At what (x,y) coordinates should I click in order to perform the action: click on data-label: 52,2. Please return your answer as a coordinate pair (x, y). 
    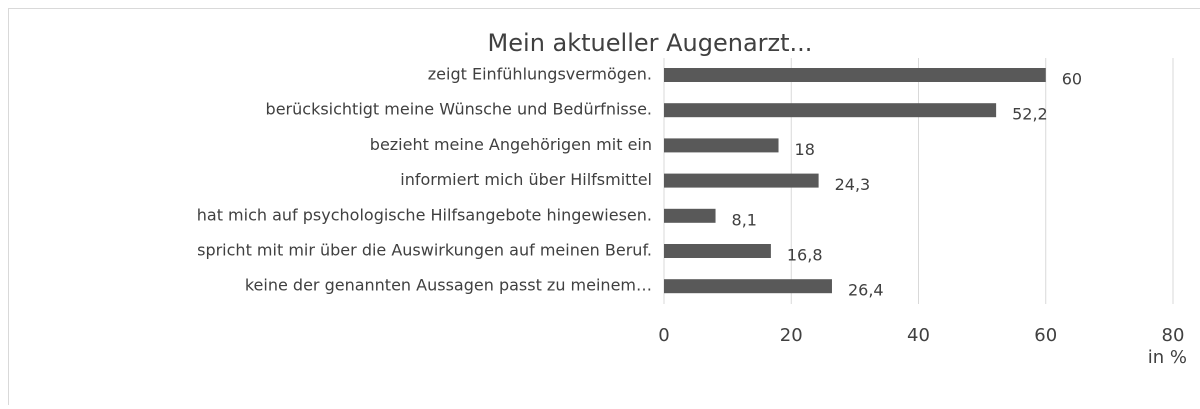
    Looking at the image, I should click on (1030, 114).